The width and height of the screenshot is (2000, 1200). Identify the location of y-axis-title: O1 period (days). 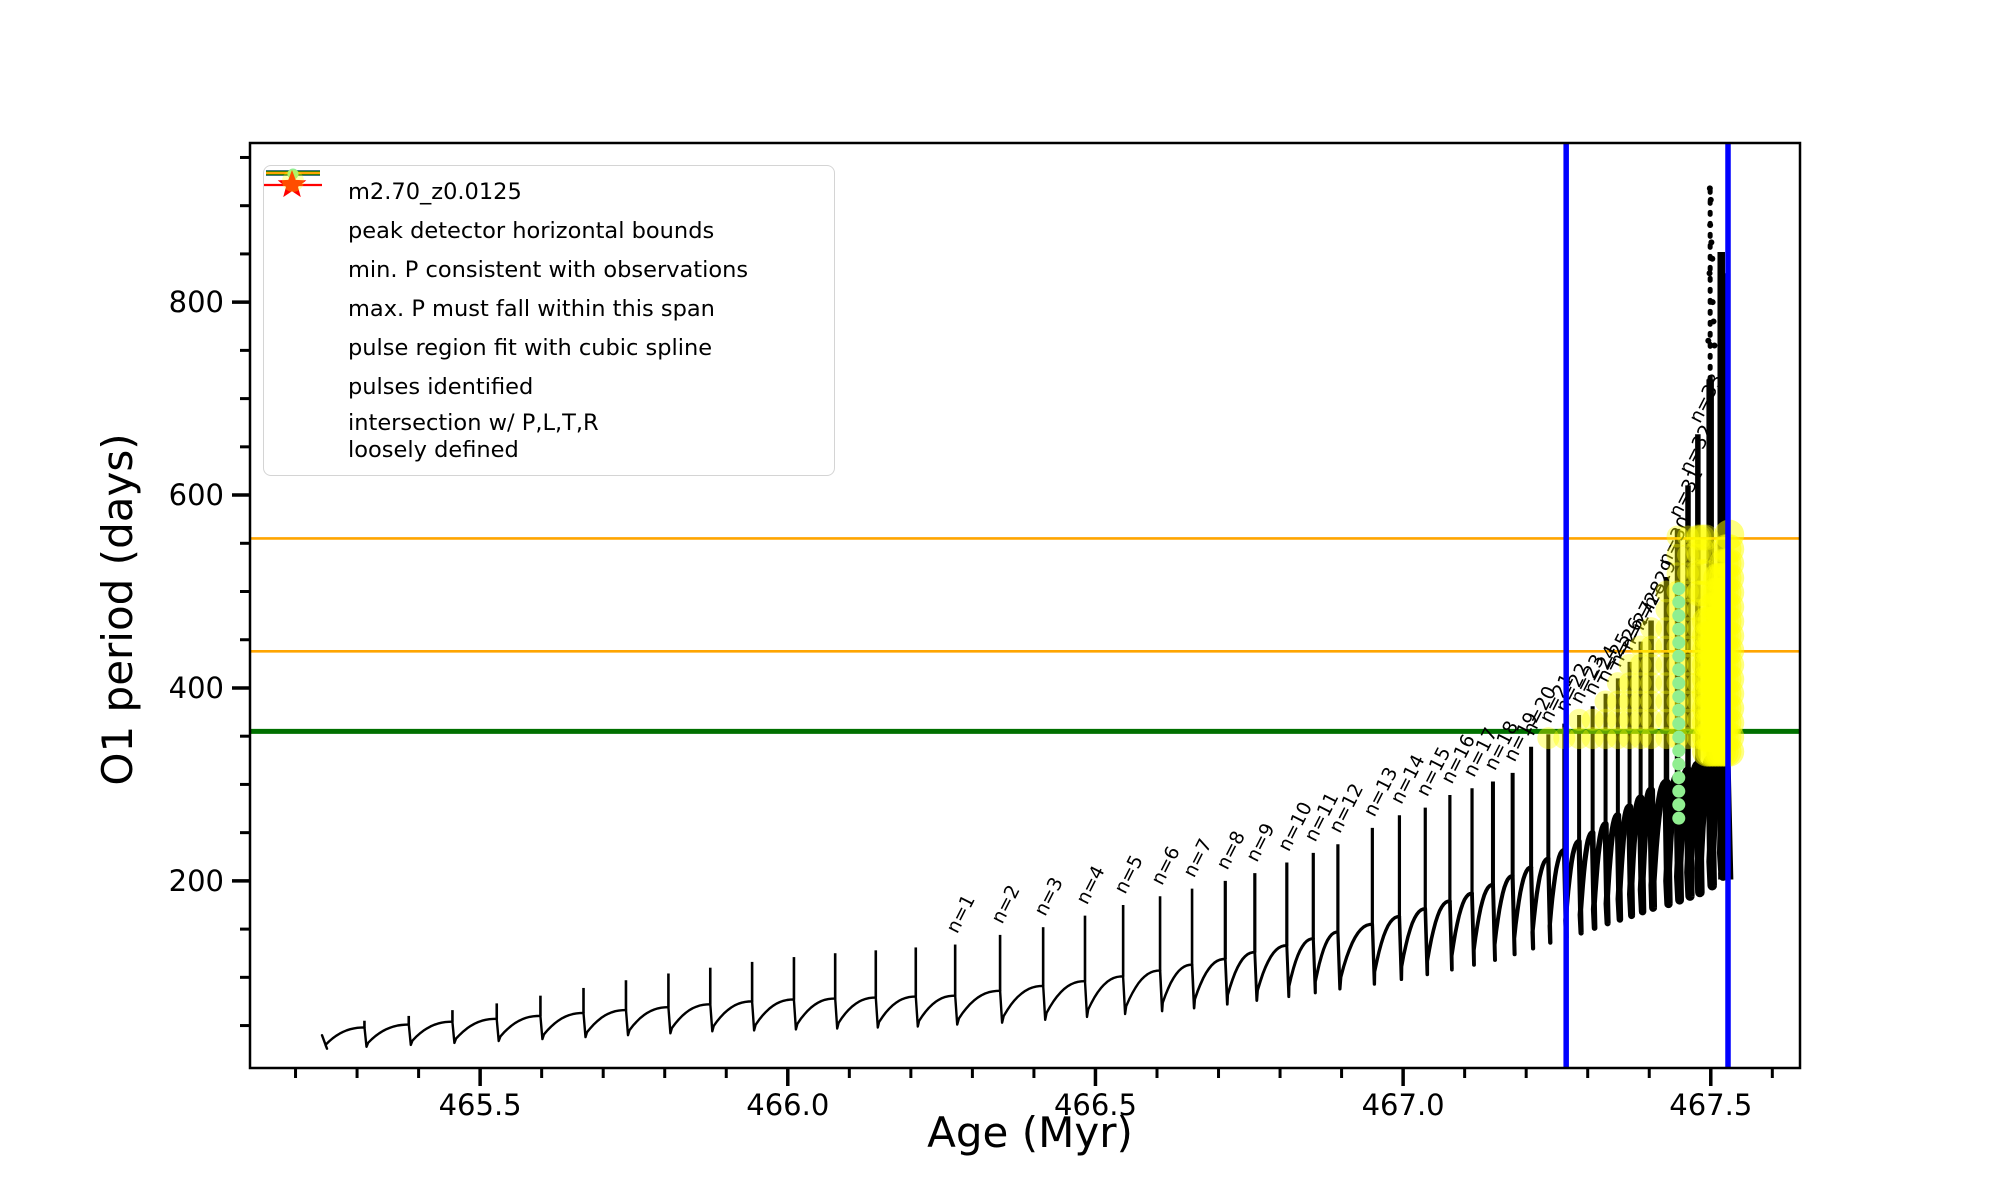
(117, 609).